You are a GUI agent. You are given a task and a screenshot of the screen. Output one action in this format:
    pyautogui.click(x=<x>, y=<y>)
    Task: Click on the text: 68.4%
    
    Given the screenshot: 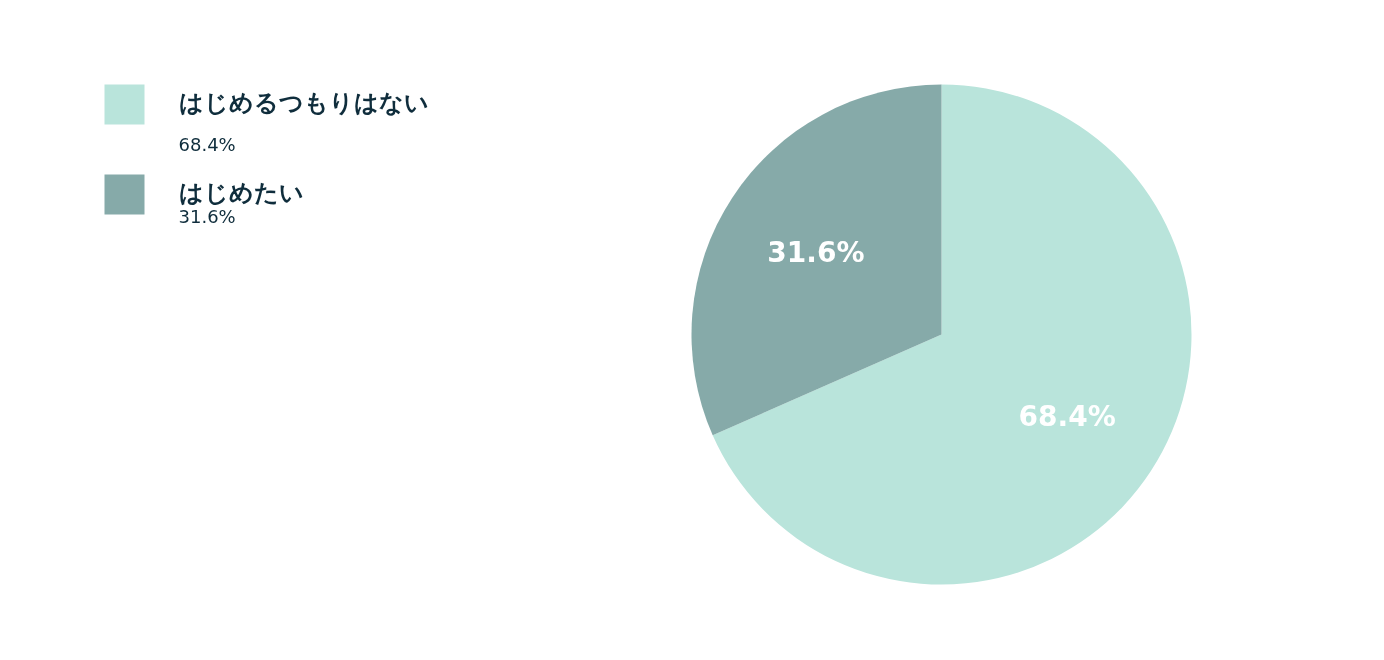 What is the action you would take?
    pyautogui.click(x=207, y=144)
    